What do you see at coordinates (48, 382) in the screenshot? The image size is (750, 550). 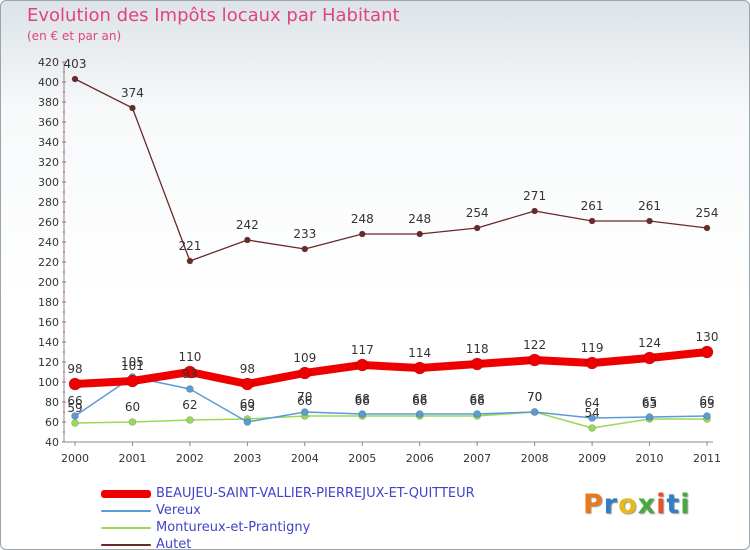 I see `y-tick-label: 100` at bounding box center [48, 382].